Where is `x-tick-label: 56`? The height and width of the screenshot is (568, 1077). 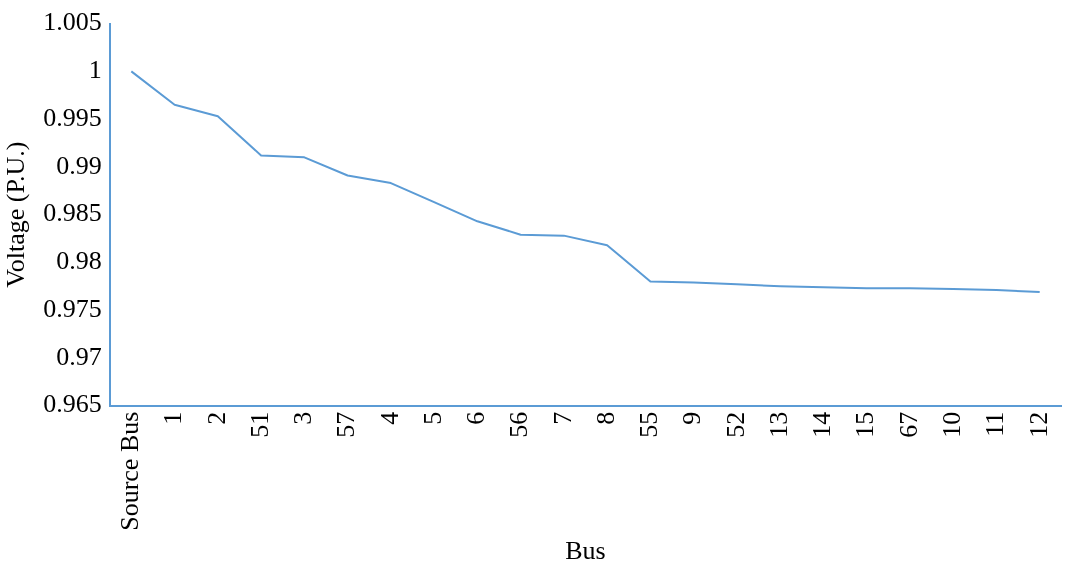 x-tick-label: 56 is located at coordinates (519, 424).